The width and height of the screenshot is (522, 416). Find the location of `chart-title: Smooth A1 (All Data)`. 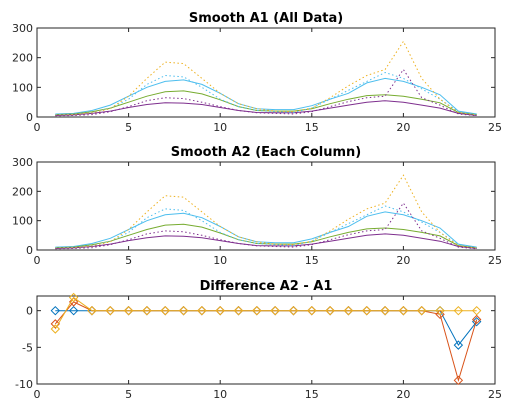

chart-title: Smooth A1 (All Data) is located at coordinates (266, 18).